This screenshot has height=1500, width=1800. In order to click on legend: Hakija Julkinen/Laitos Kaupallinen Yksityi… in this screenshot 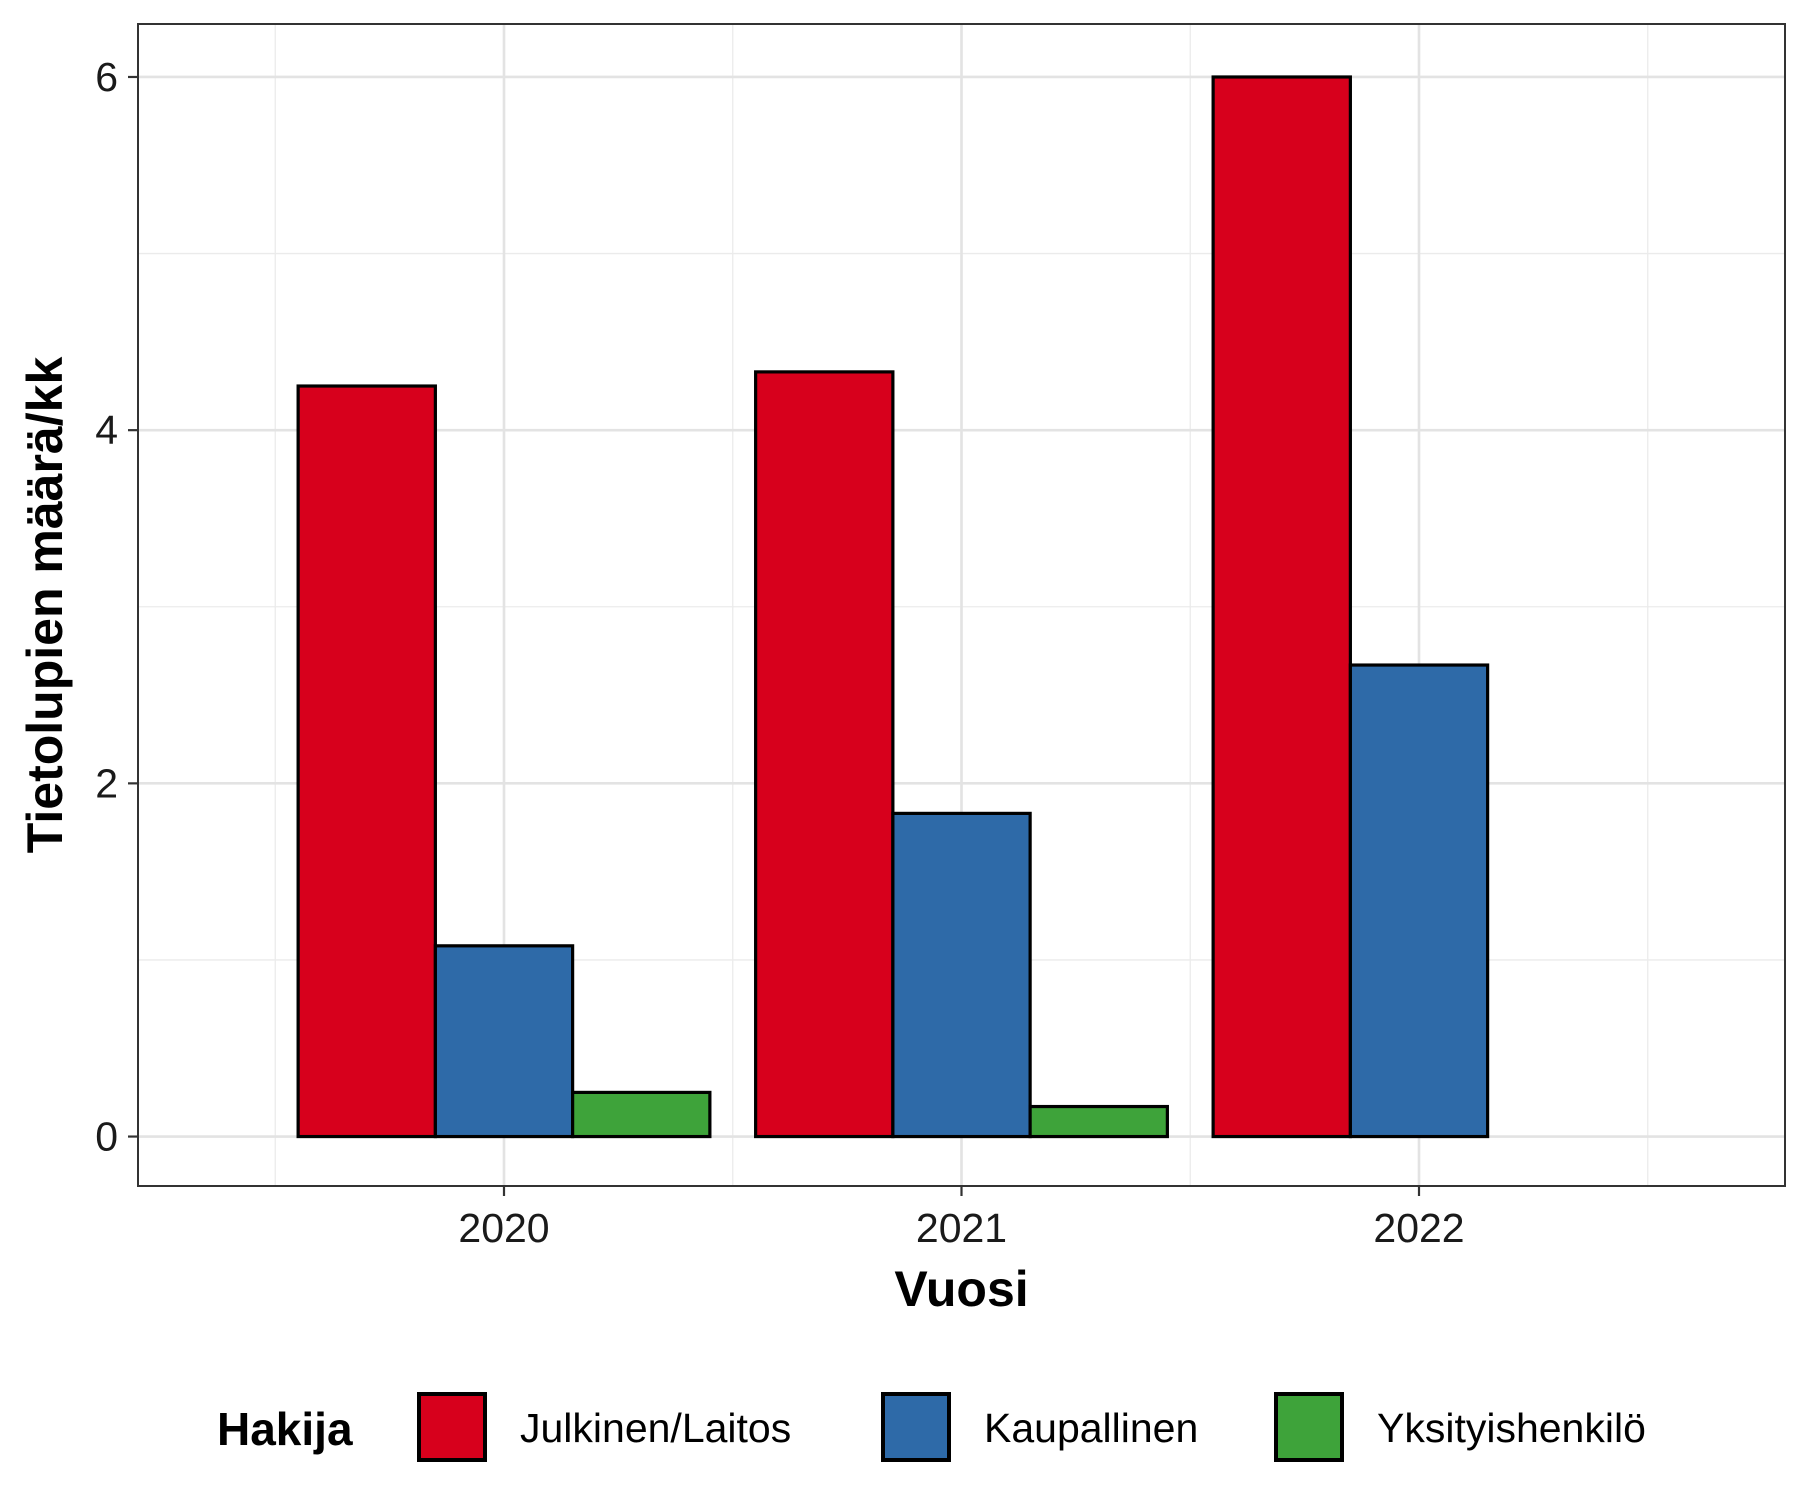, I will do `click(931, 1427)`.